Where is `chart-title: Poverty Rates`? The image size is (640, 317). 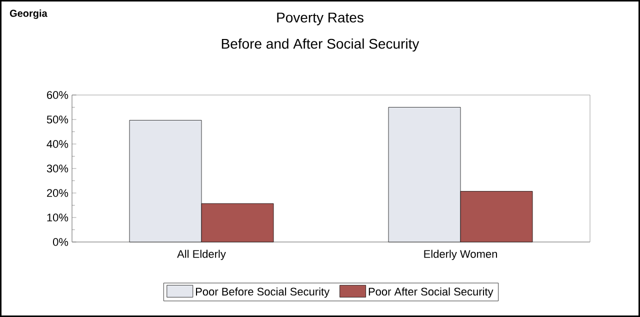 chart-title: Poverty Rates is located at coordinates (320, 19).